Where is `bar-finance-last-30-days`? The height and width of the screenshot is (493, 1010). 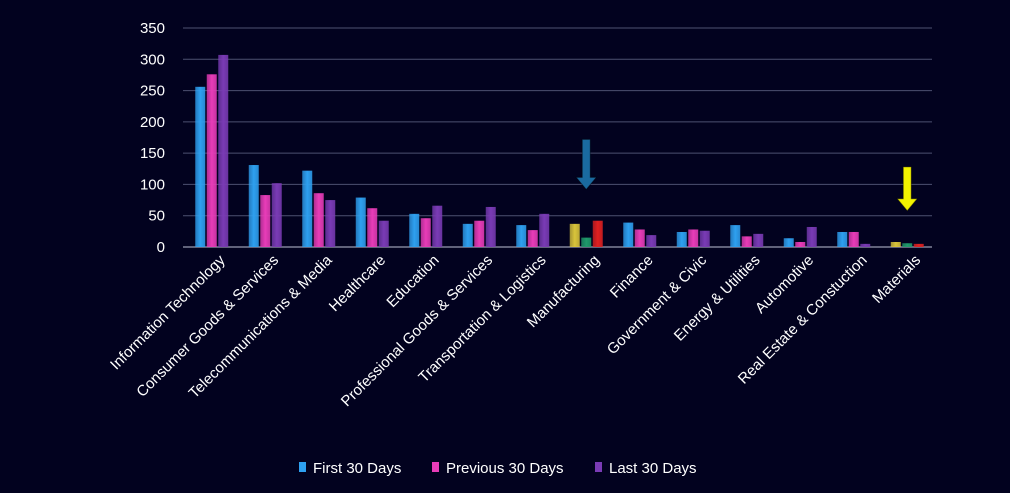
bar-finance-last-30-days is located at coordinates (651, 241).